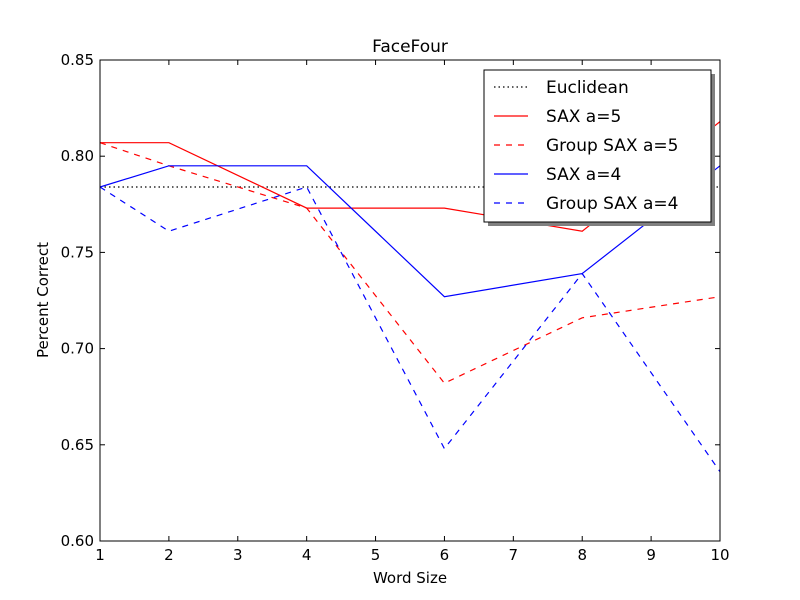  I want to click on x-tick-label: 9, so click(651, 555).